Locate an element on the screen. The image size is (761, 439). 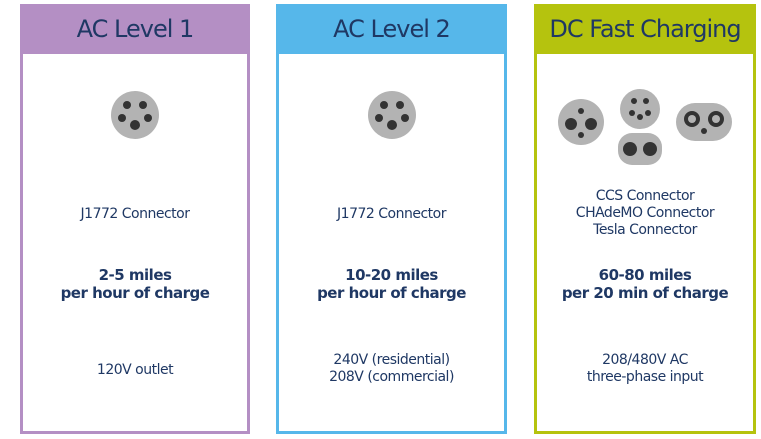
speed: 60-80 miles is located at coordinates (645, 275).